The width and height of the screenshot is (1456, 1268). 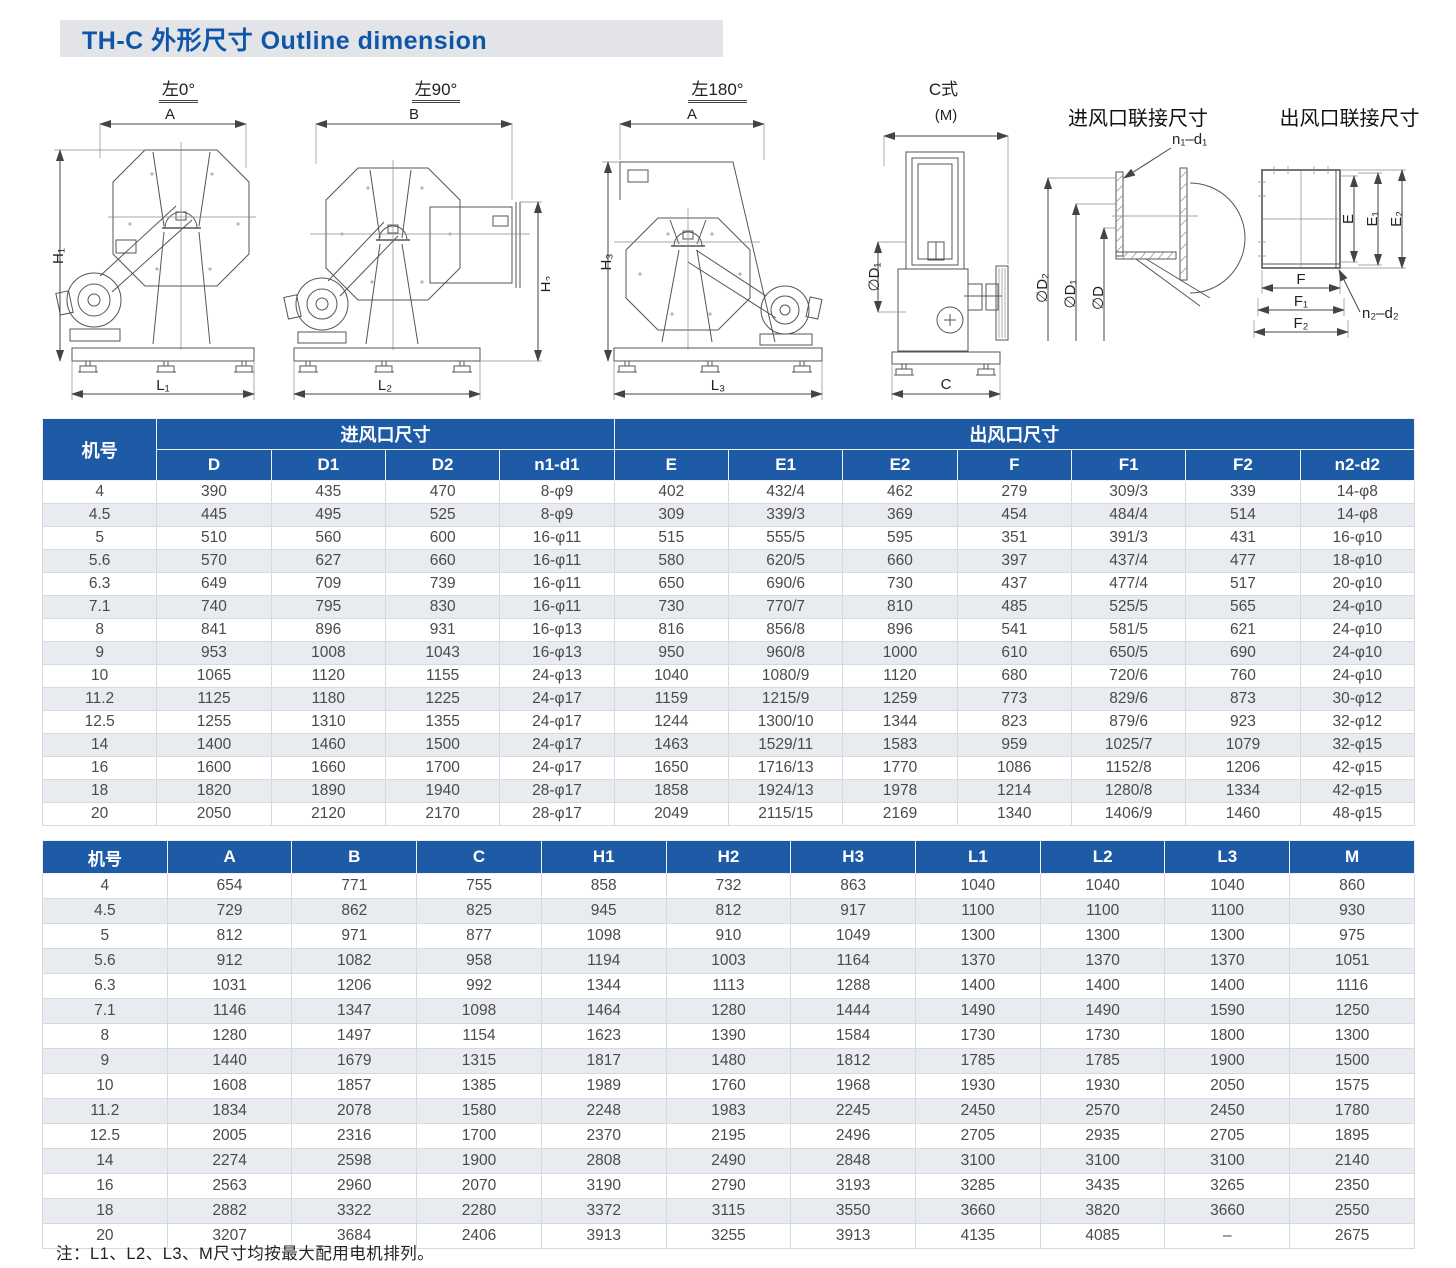 What do you see at coordinates (603, 857) in the screenshot?
I see `column-header: H1` at bounding box center [603, 857].